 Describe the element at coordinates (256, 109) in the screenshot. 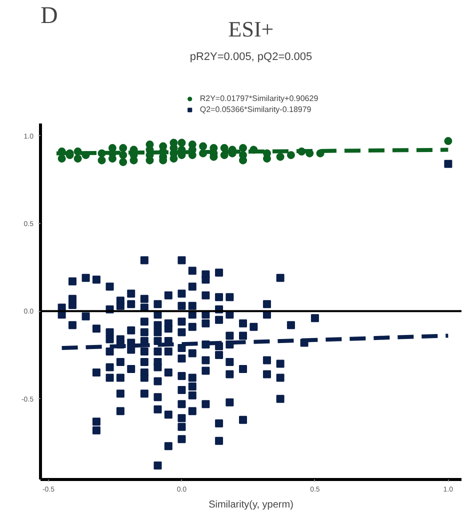

I see `legend-label: Q2=0.05366*Similarity-0.18979` at that location.